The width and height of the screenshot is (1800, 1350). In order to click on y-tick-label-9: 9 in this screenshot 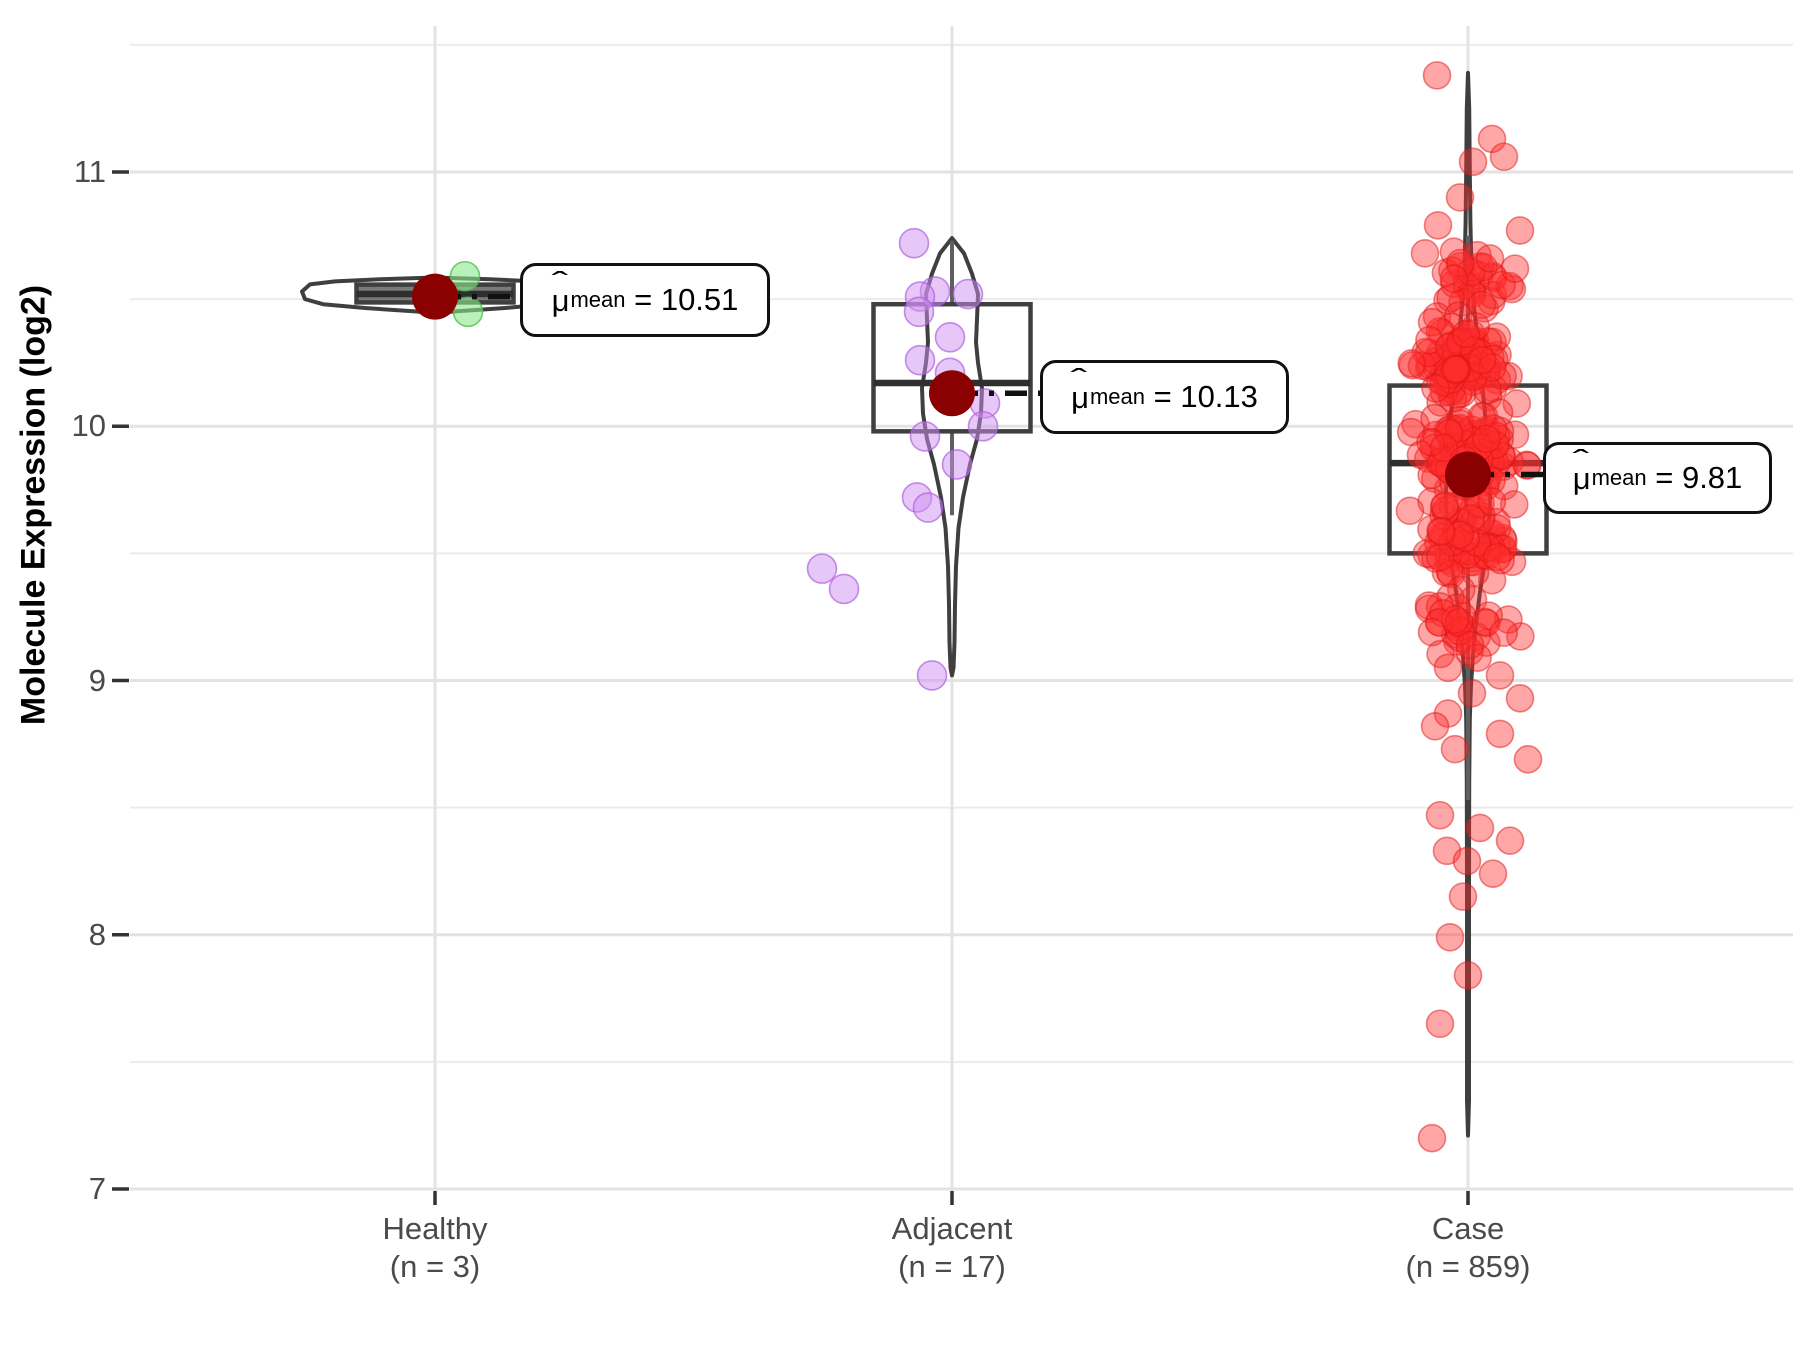, I will do `click(97, 680)`.